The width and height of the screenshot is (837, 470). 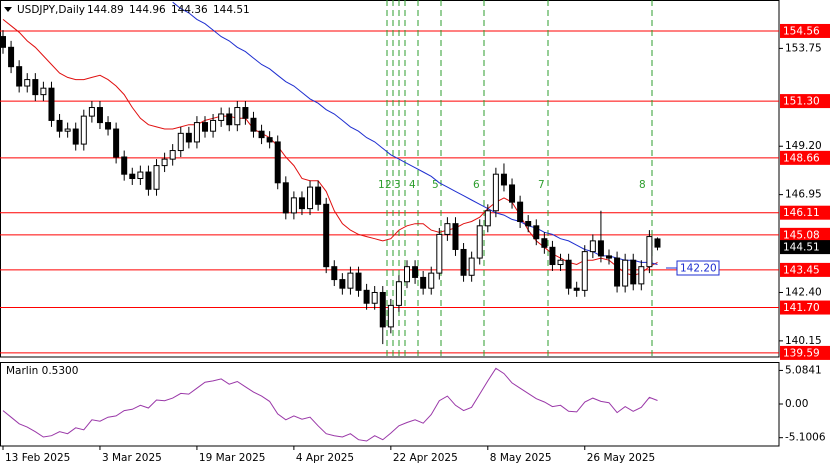 I want to click on wave-label: 4, so click(x=412, y=185).